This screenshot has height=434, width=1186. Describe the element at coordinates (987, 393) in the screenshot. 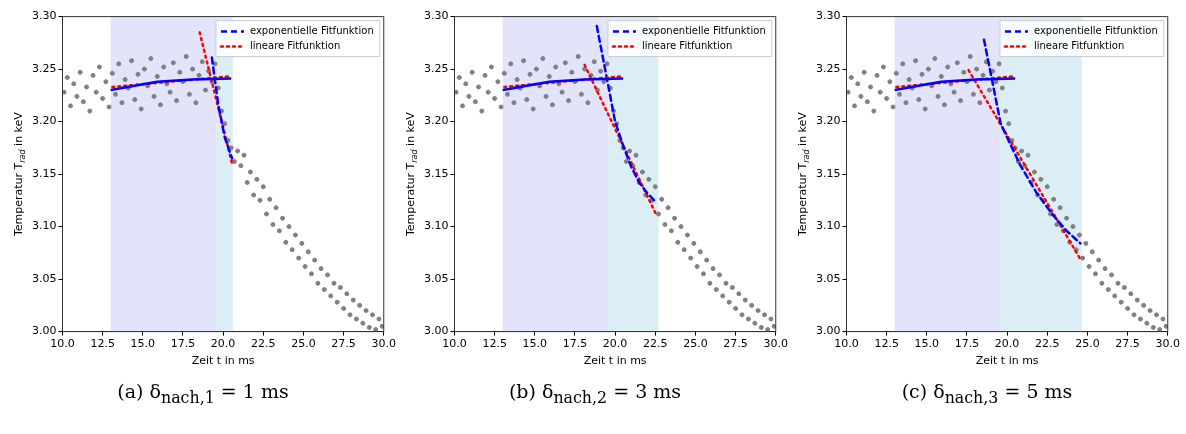

I see `text: (c) δ$_{nach,3}$ = 5 ms` at that location.